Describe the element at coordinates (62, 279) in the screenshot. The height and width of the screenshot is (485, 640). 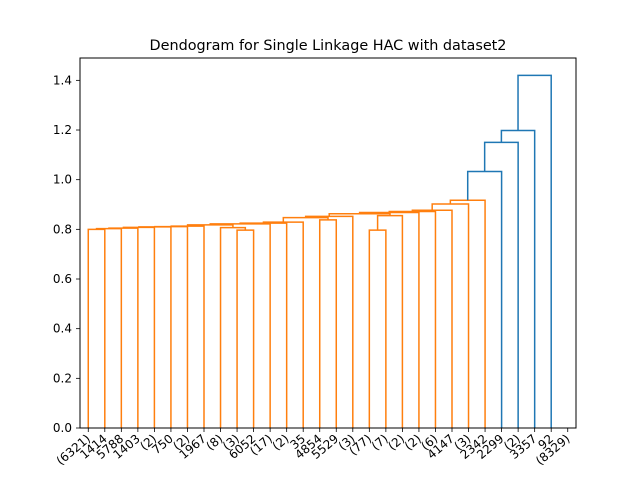
I see `y-tick-label: 0.6` at that location.